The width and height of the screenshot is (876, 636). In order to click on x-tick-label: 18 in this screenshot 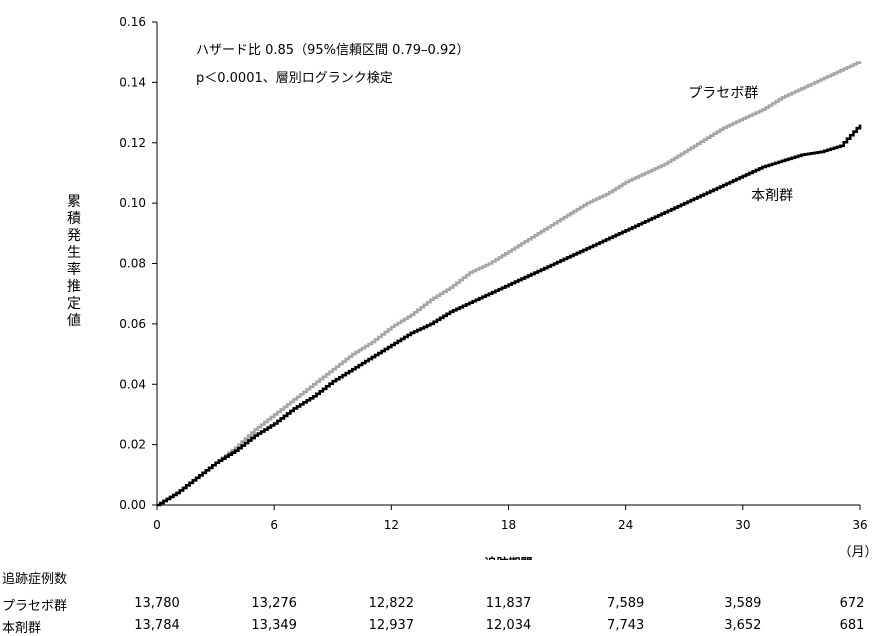, I will do `click(508, 525)`.